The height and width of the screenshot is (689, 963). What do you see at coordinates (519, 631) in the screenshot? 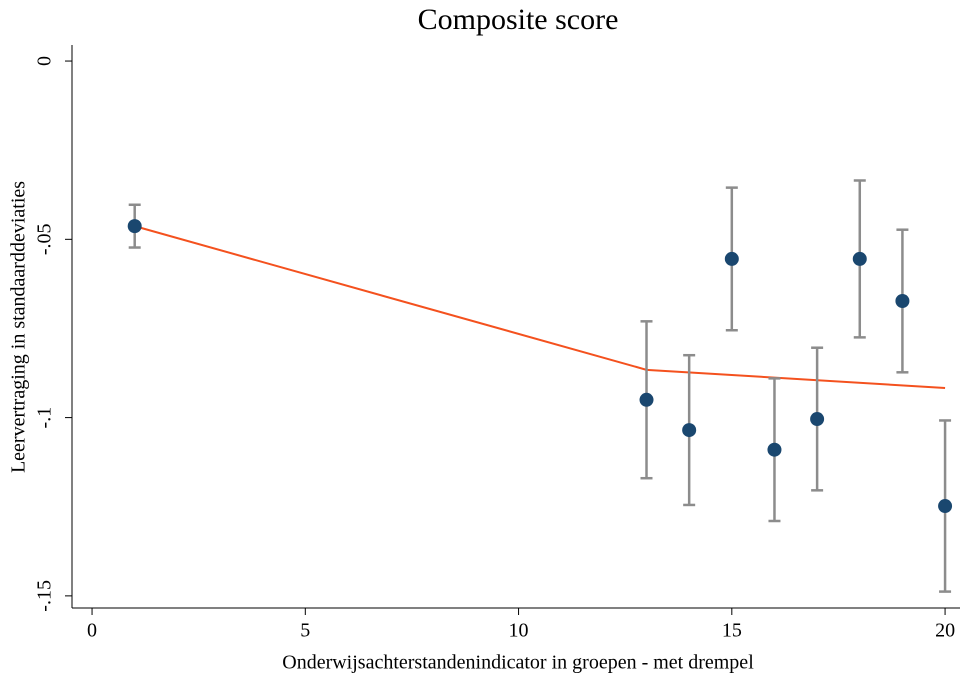
I see `x-tick-label: 10` at bounding box center [519, 631].